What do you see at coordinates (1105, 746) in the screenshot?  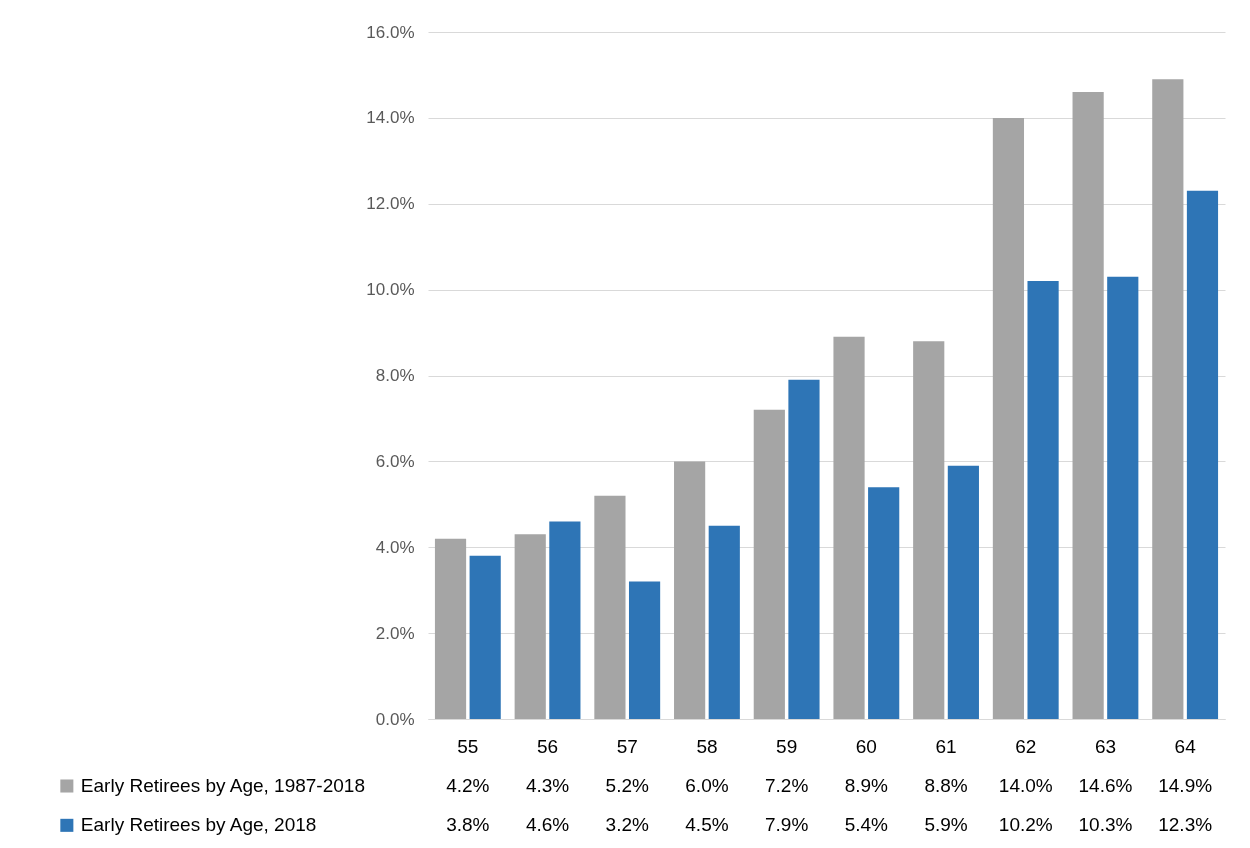 I see `x-tick-label: 63` at bounding box center [1105, 746].